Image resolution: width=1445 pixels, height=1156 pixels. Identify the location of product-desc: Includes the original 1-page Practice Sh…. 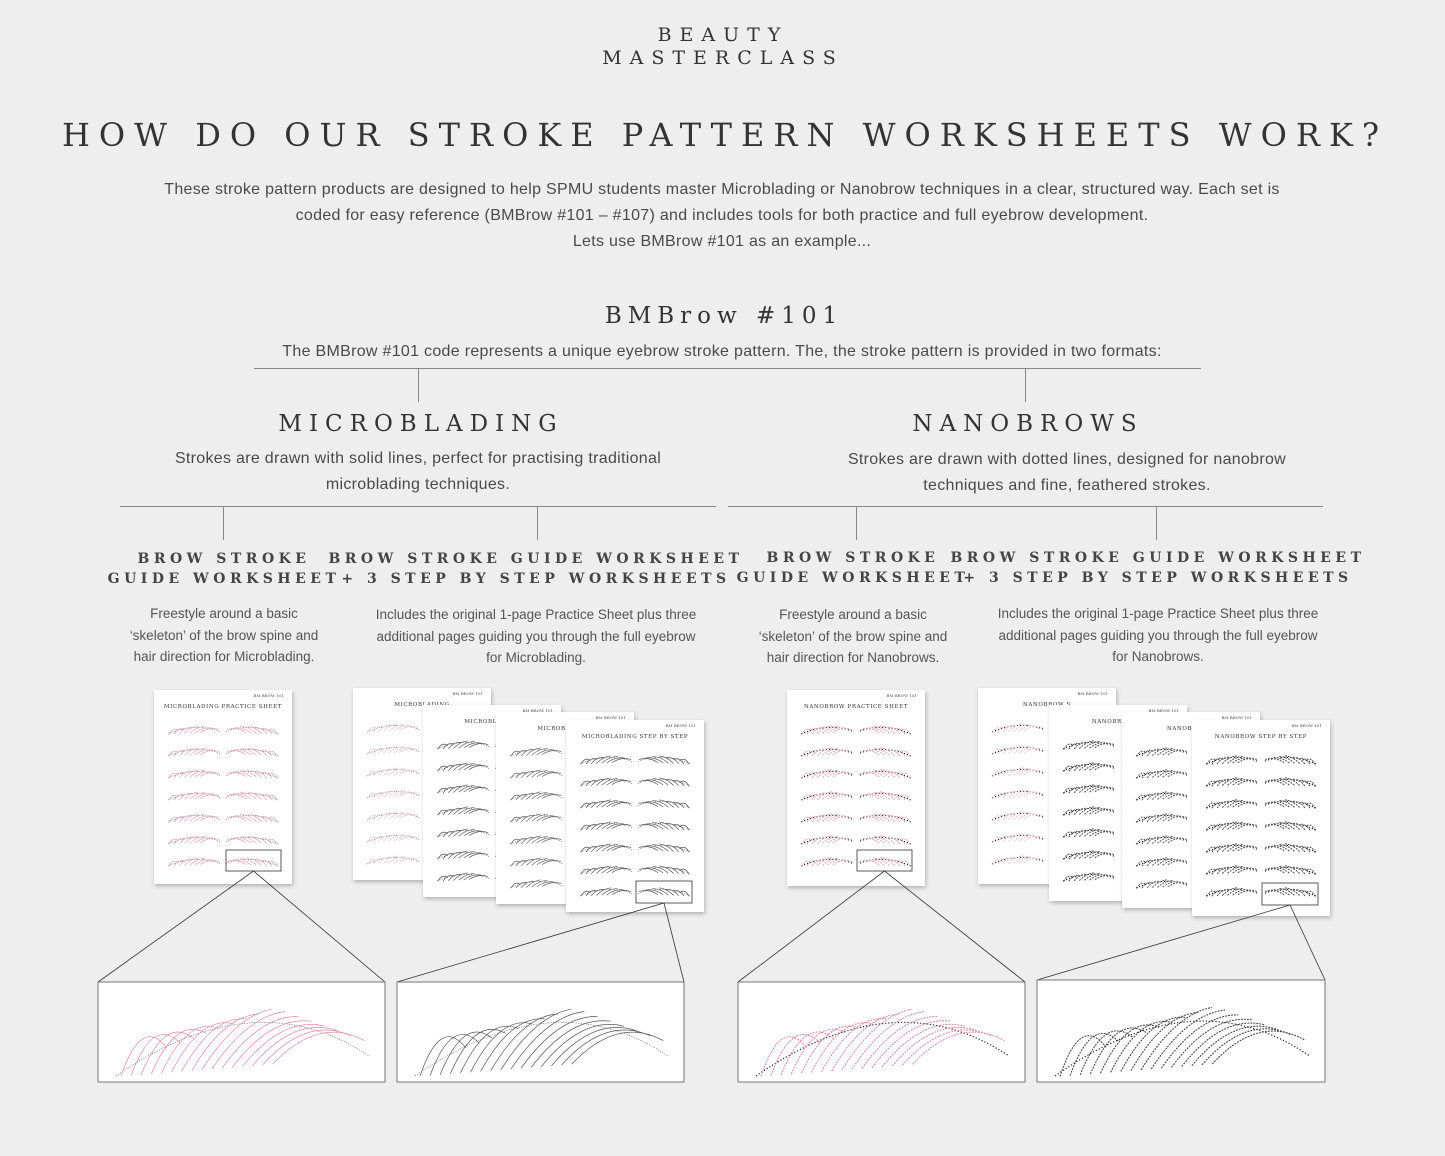
(536, 614).